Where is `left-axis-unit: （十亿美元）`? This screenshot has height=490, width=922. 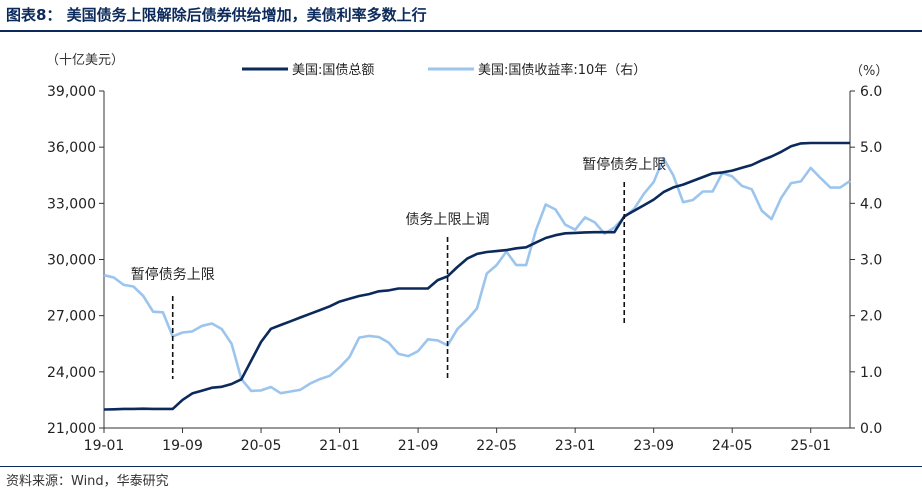
left-axis-unit: （十亿美元） is located at coordinates (85, 60).